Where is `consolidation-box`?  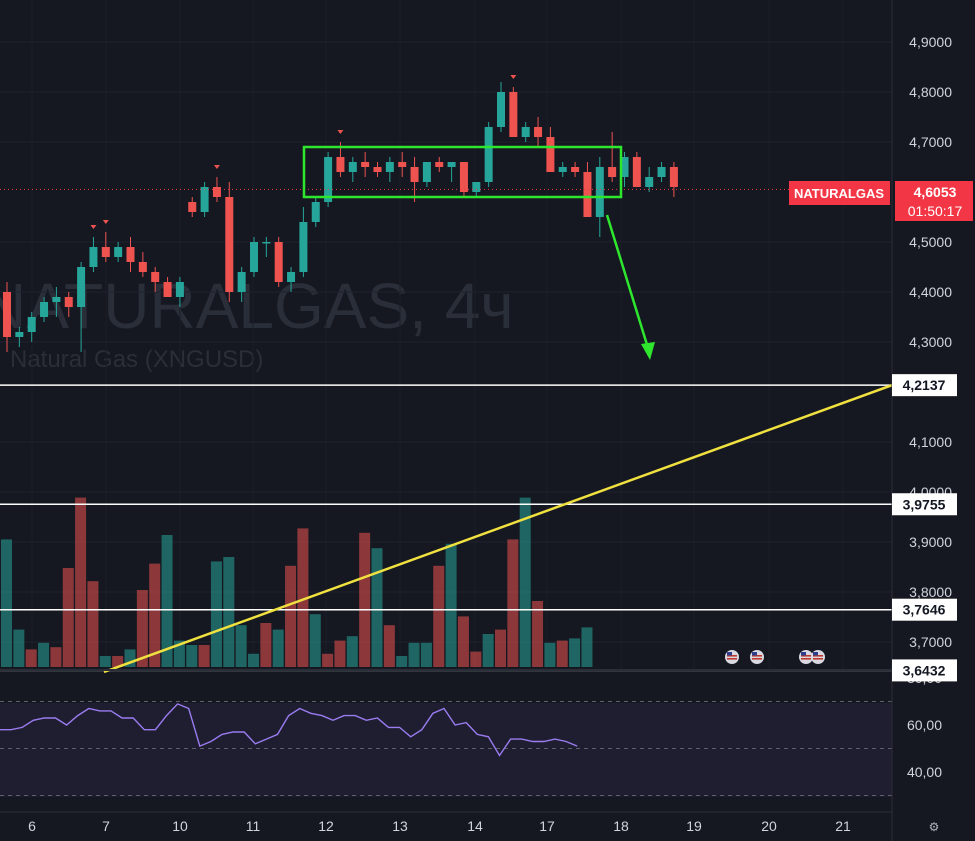
consolidation-box is located at coordinates (462, 172).